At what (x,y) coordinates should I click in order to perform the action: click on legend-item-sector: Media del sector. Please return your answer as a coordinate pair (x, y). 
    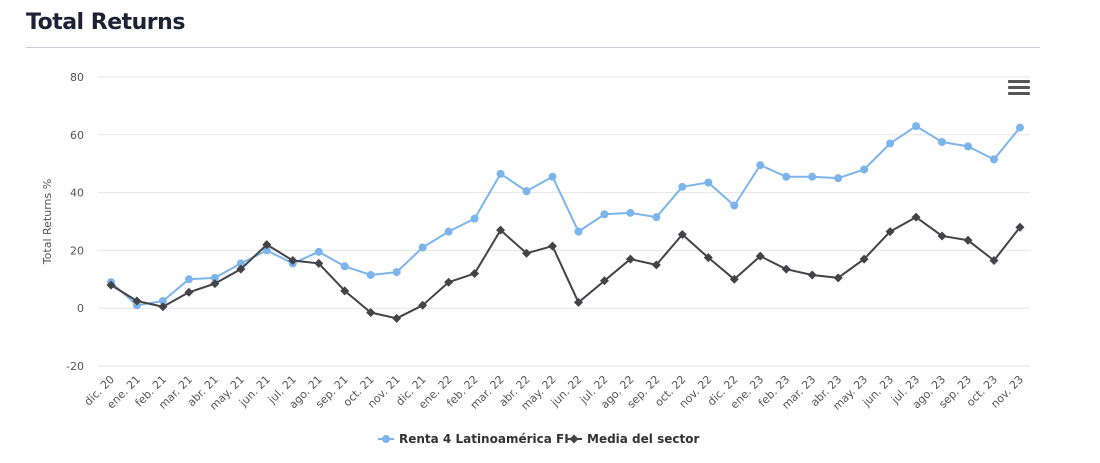
    Looking at the image, I should click on (632, 439).